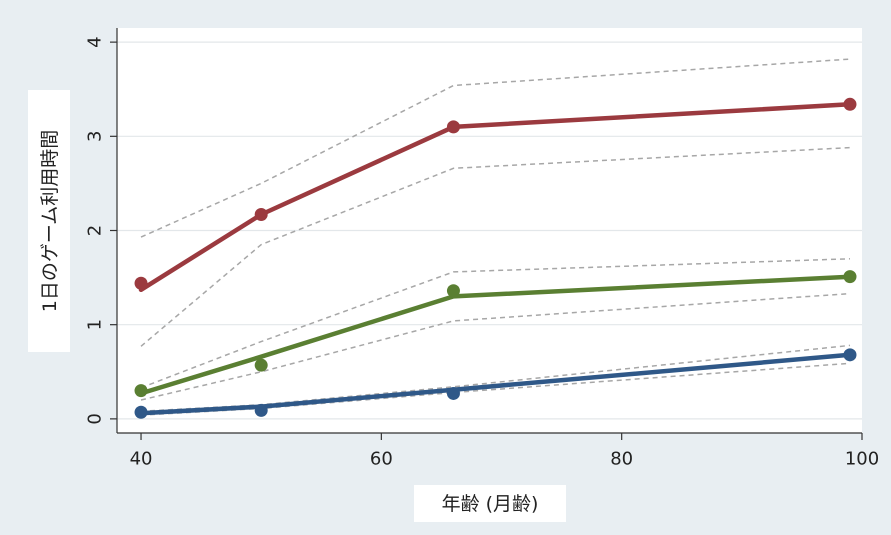 This screenshot has height=535, width=891. I want to click on y-tick-label: 0, so click(95, 418).